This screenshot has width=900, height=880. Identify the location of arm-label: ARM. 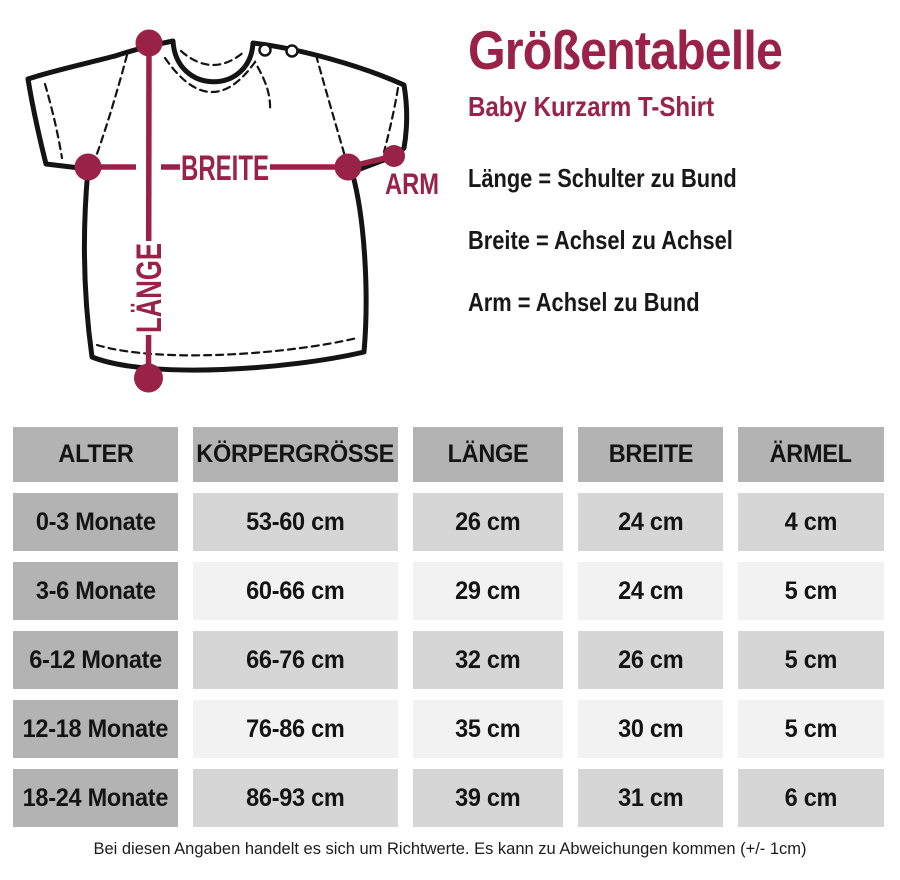
(412, 184).